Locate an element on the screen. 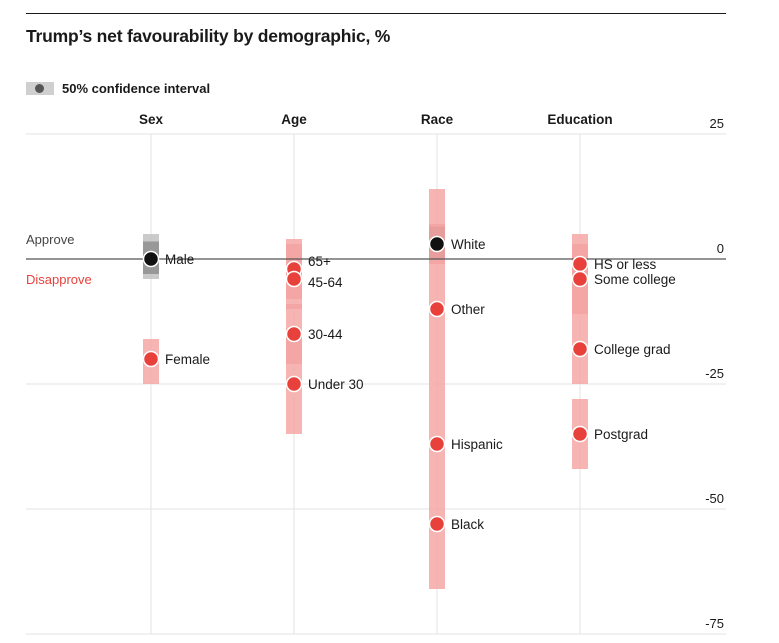  data-label: 65+ is located at coordinates (319, 261).